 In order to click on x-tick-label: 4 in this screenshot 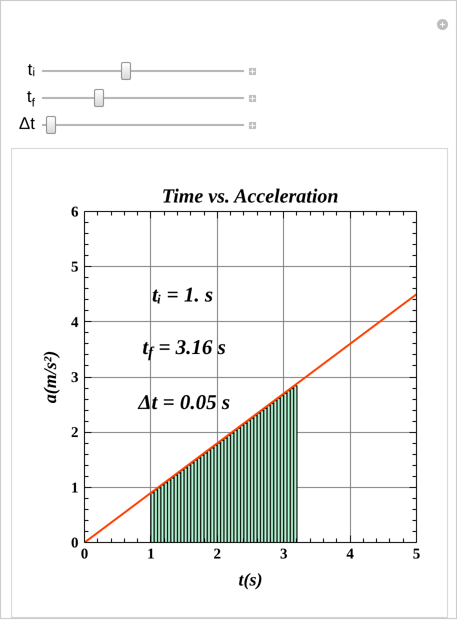, I will do `click(350, 554)`.